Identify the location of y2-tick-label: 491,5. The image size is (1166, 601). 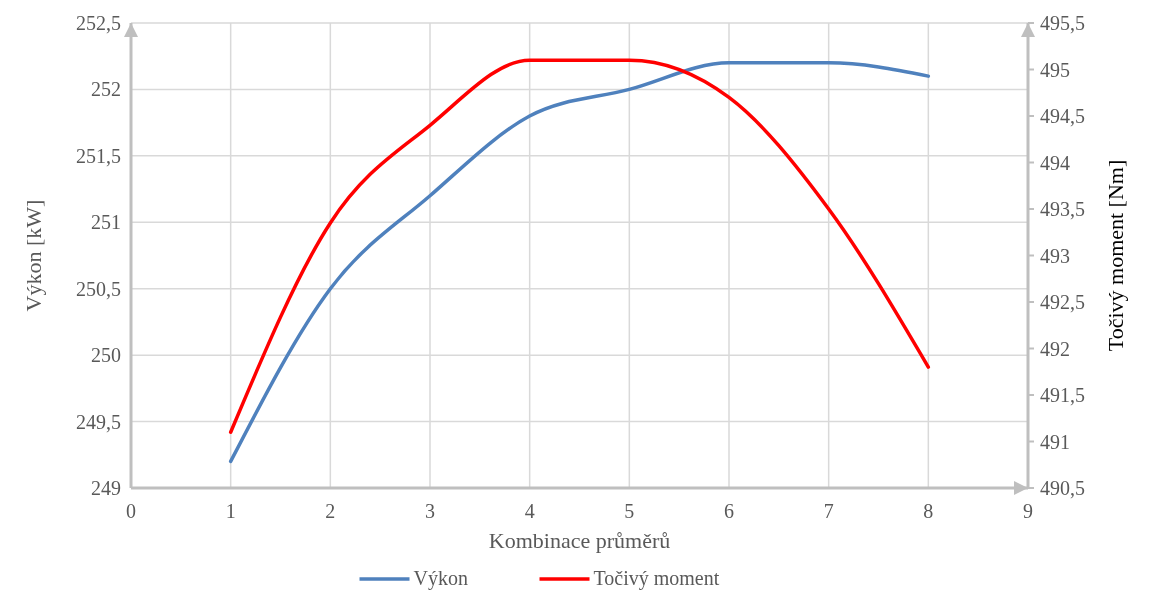
(1062, 395).